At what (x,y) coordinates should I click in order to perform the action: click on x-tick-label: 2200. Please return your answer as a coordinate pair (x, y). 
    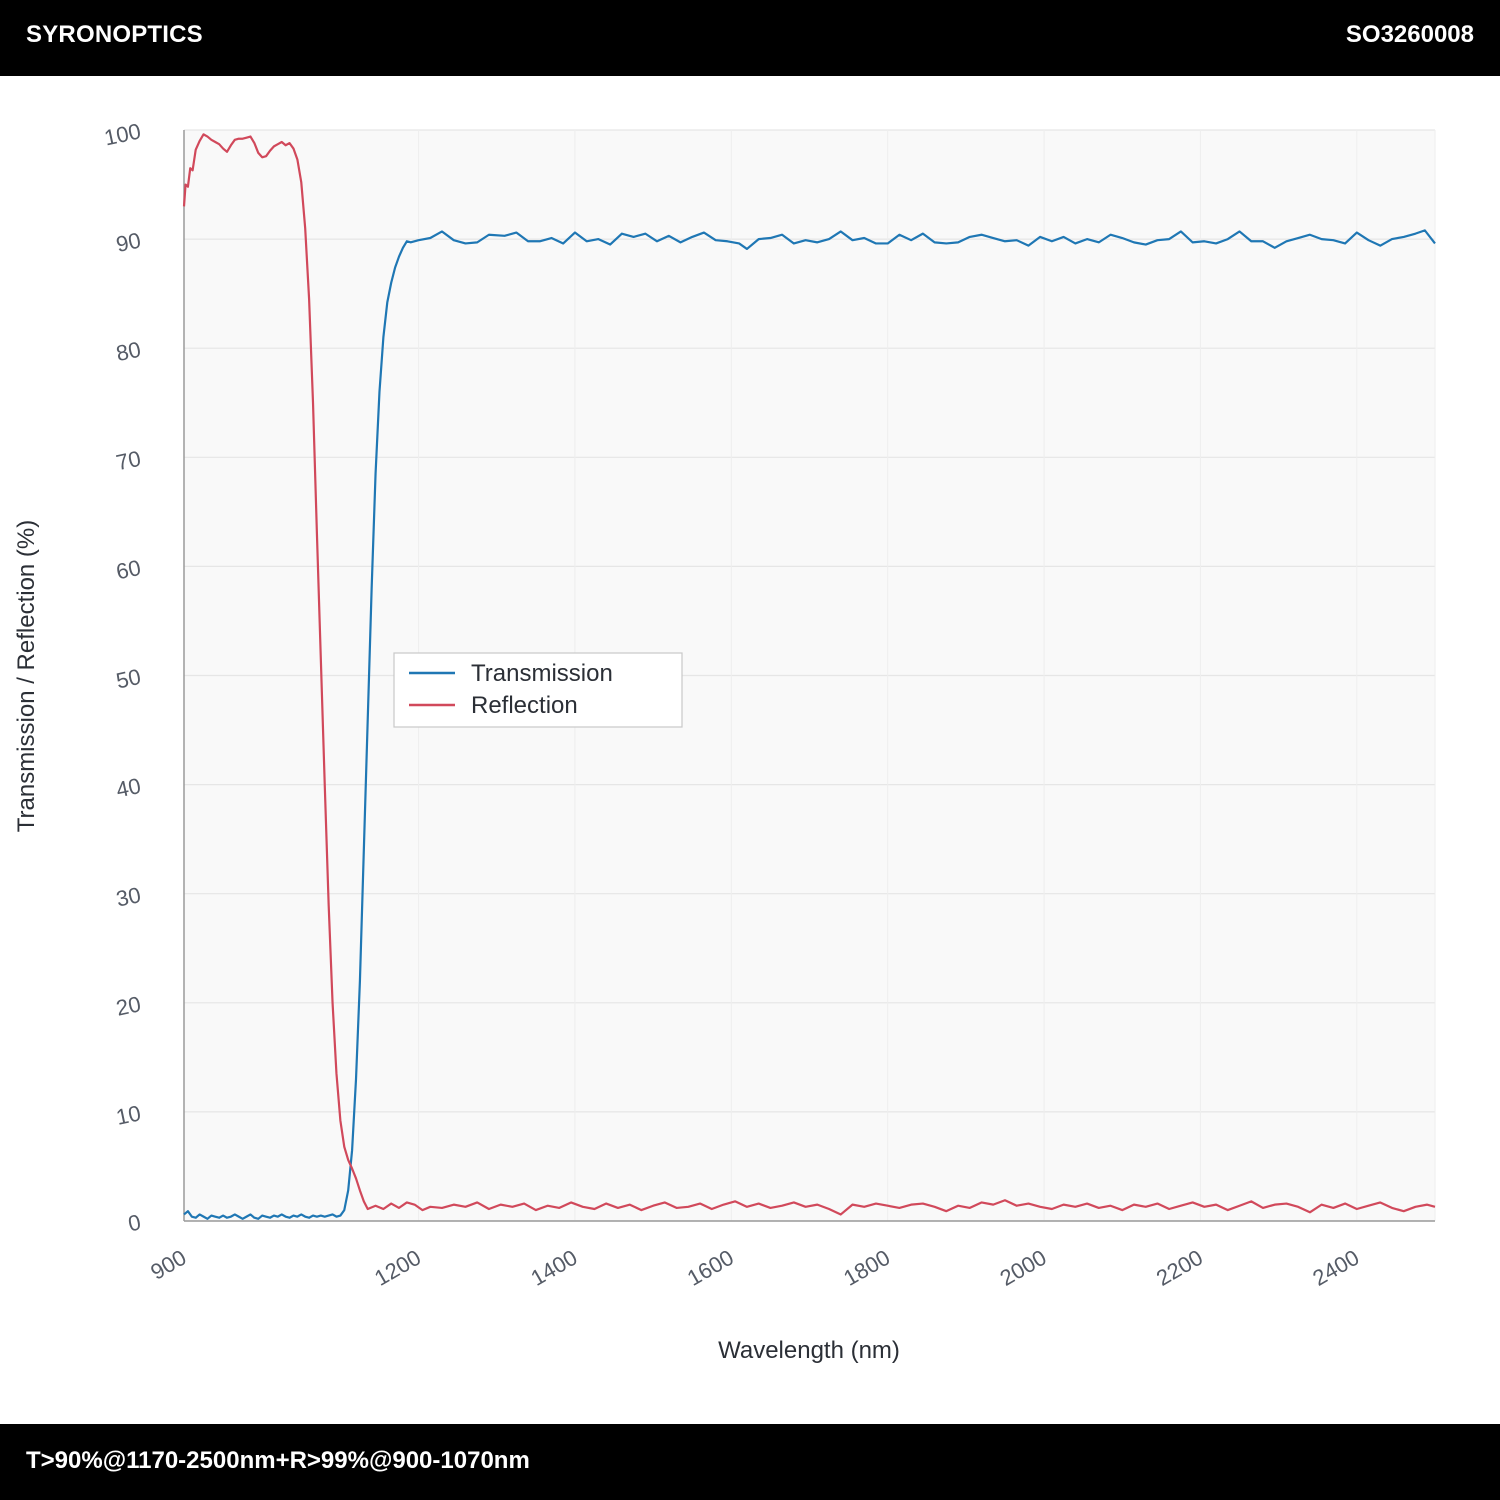
    Looking at the image, I should click on (1179, 1268).